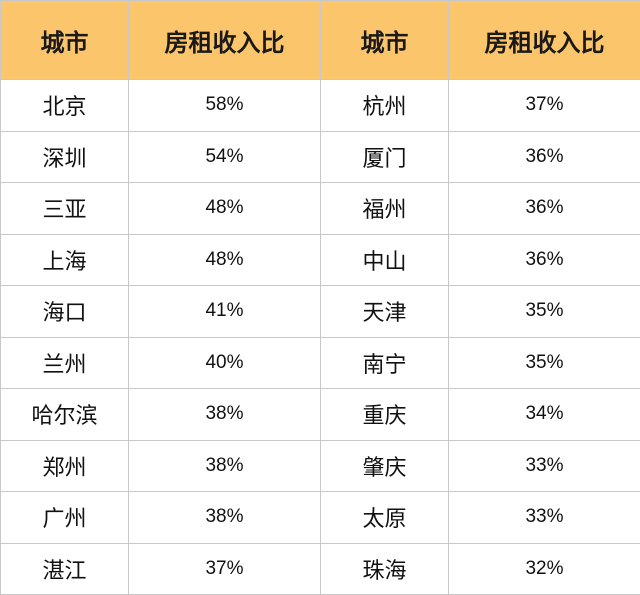 The image size is (640, 595). What do you see at coordinates (65, 260) in the screenshot?
I see `city-cell: 上海` at bounding box center [65, 260].